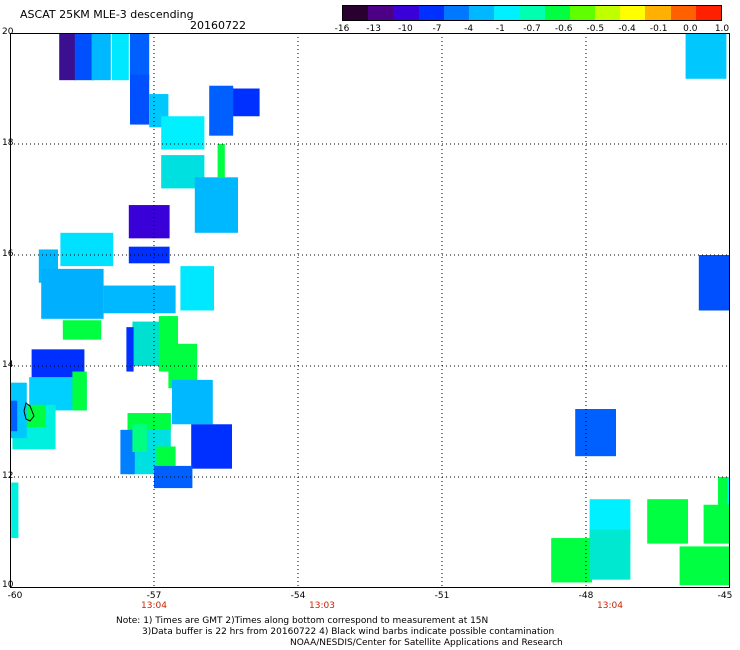 The height and width of the screenshot is (650, 740). I want to click on colorbar-label: -0.4, so click(627, 29).